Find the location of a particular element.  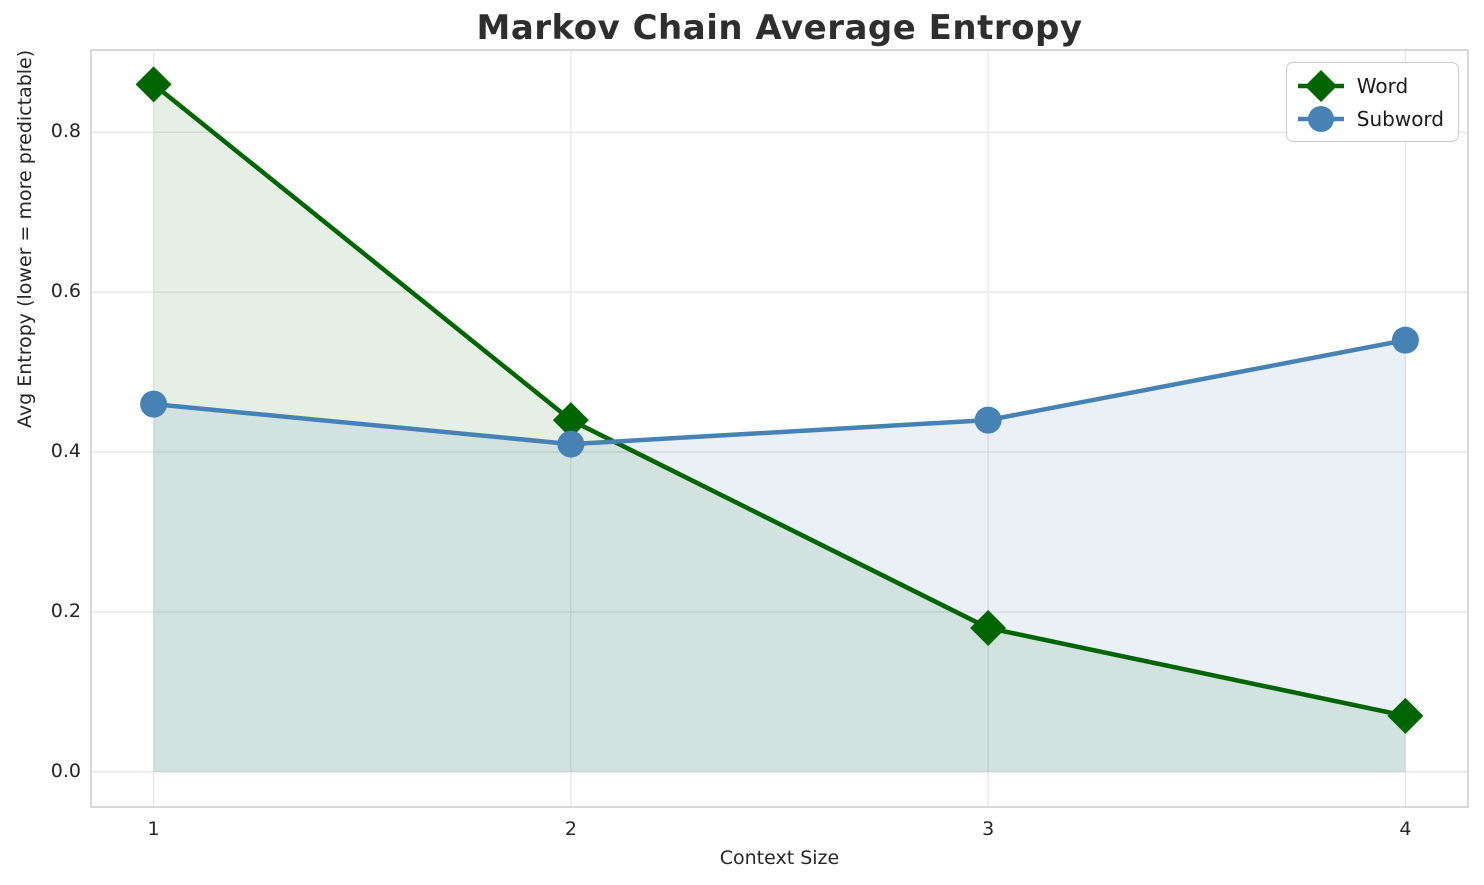

legend: Word Subword is located at coordinates (1372, 102).